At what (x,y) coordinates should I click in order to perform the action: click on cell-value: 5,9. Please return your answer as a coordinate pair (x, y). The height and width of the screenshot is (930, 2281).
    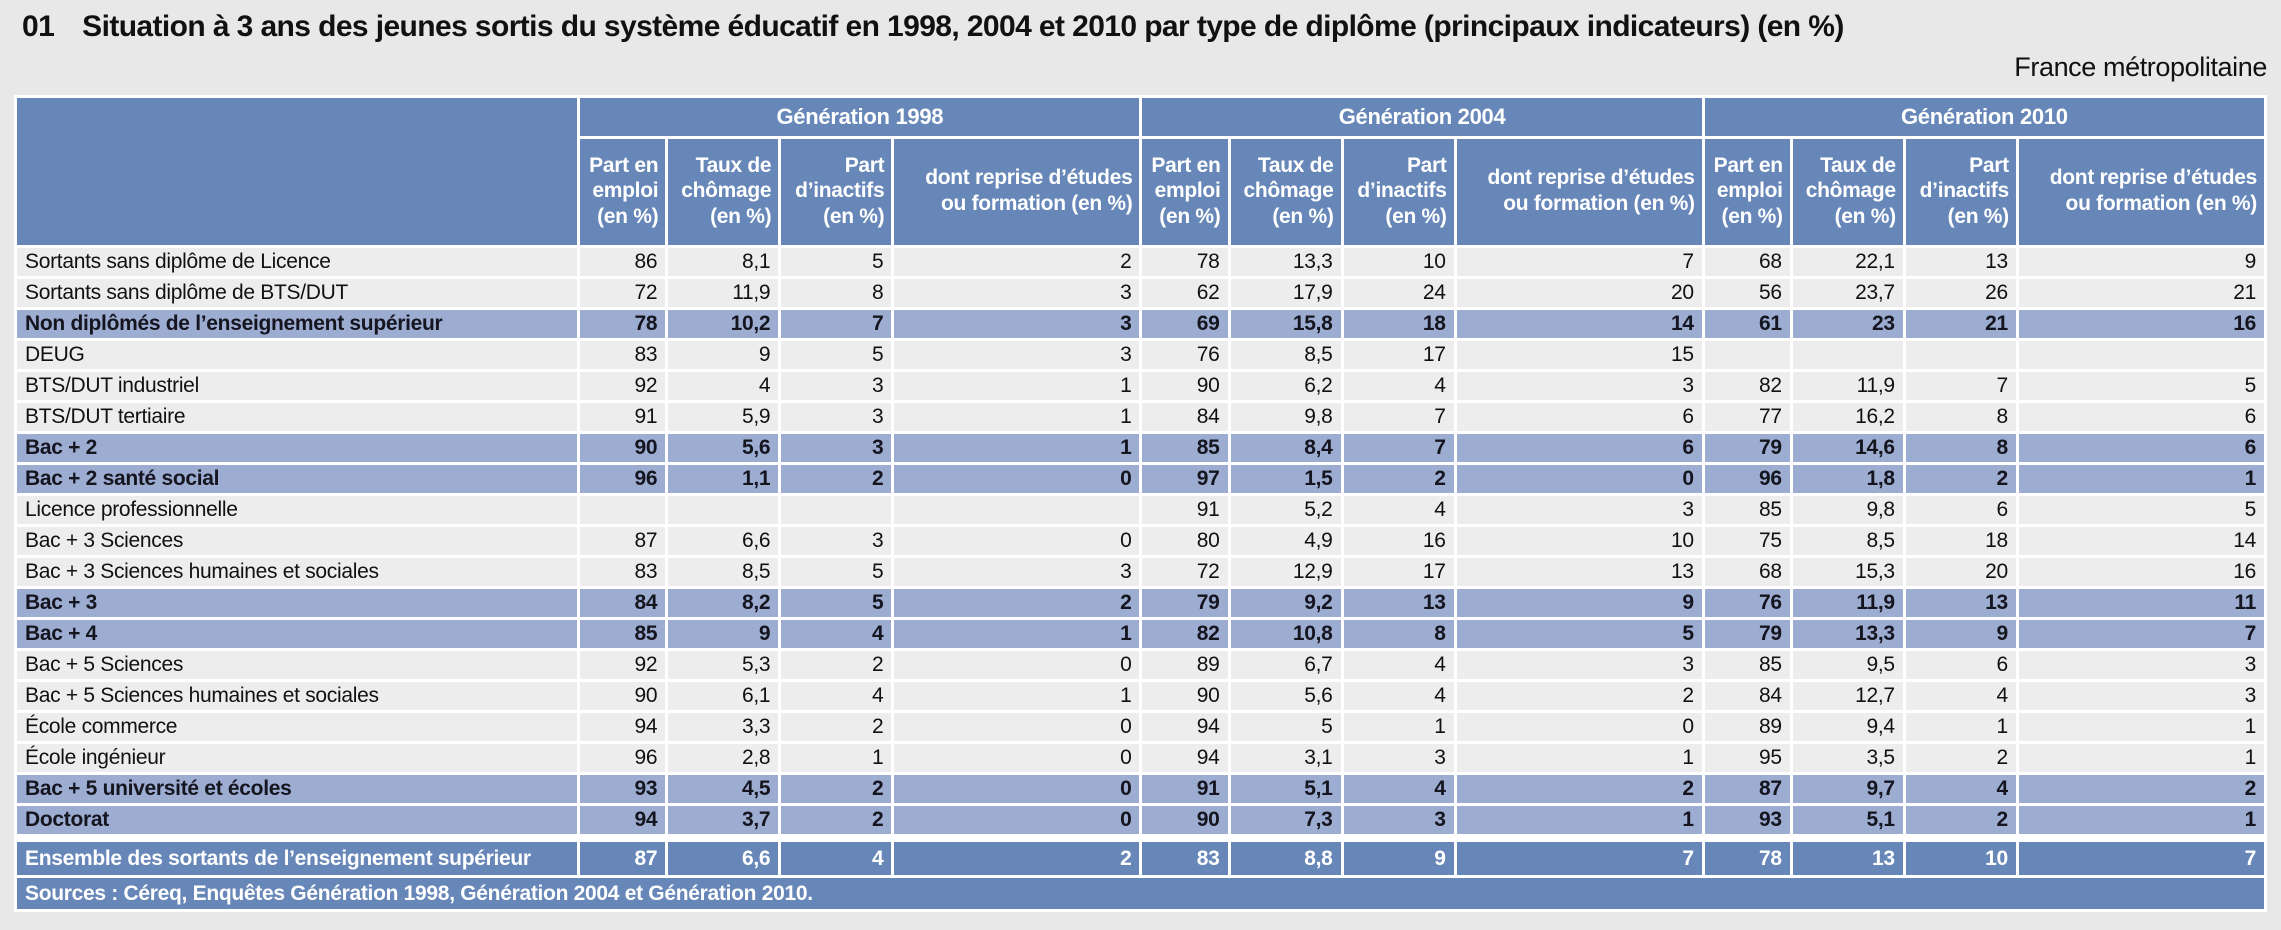
    Looking at the image, I should click on (723, 417).